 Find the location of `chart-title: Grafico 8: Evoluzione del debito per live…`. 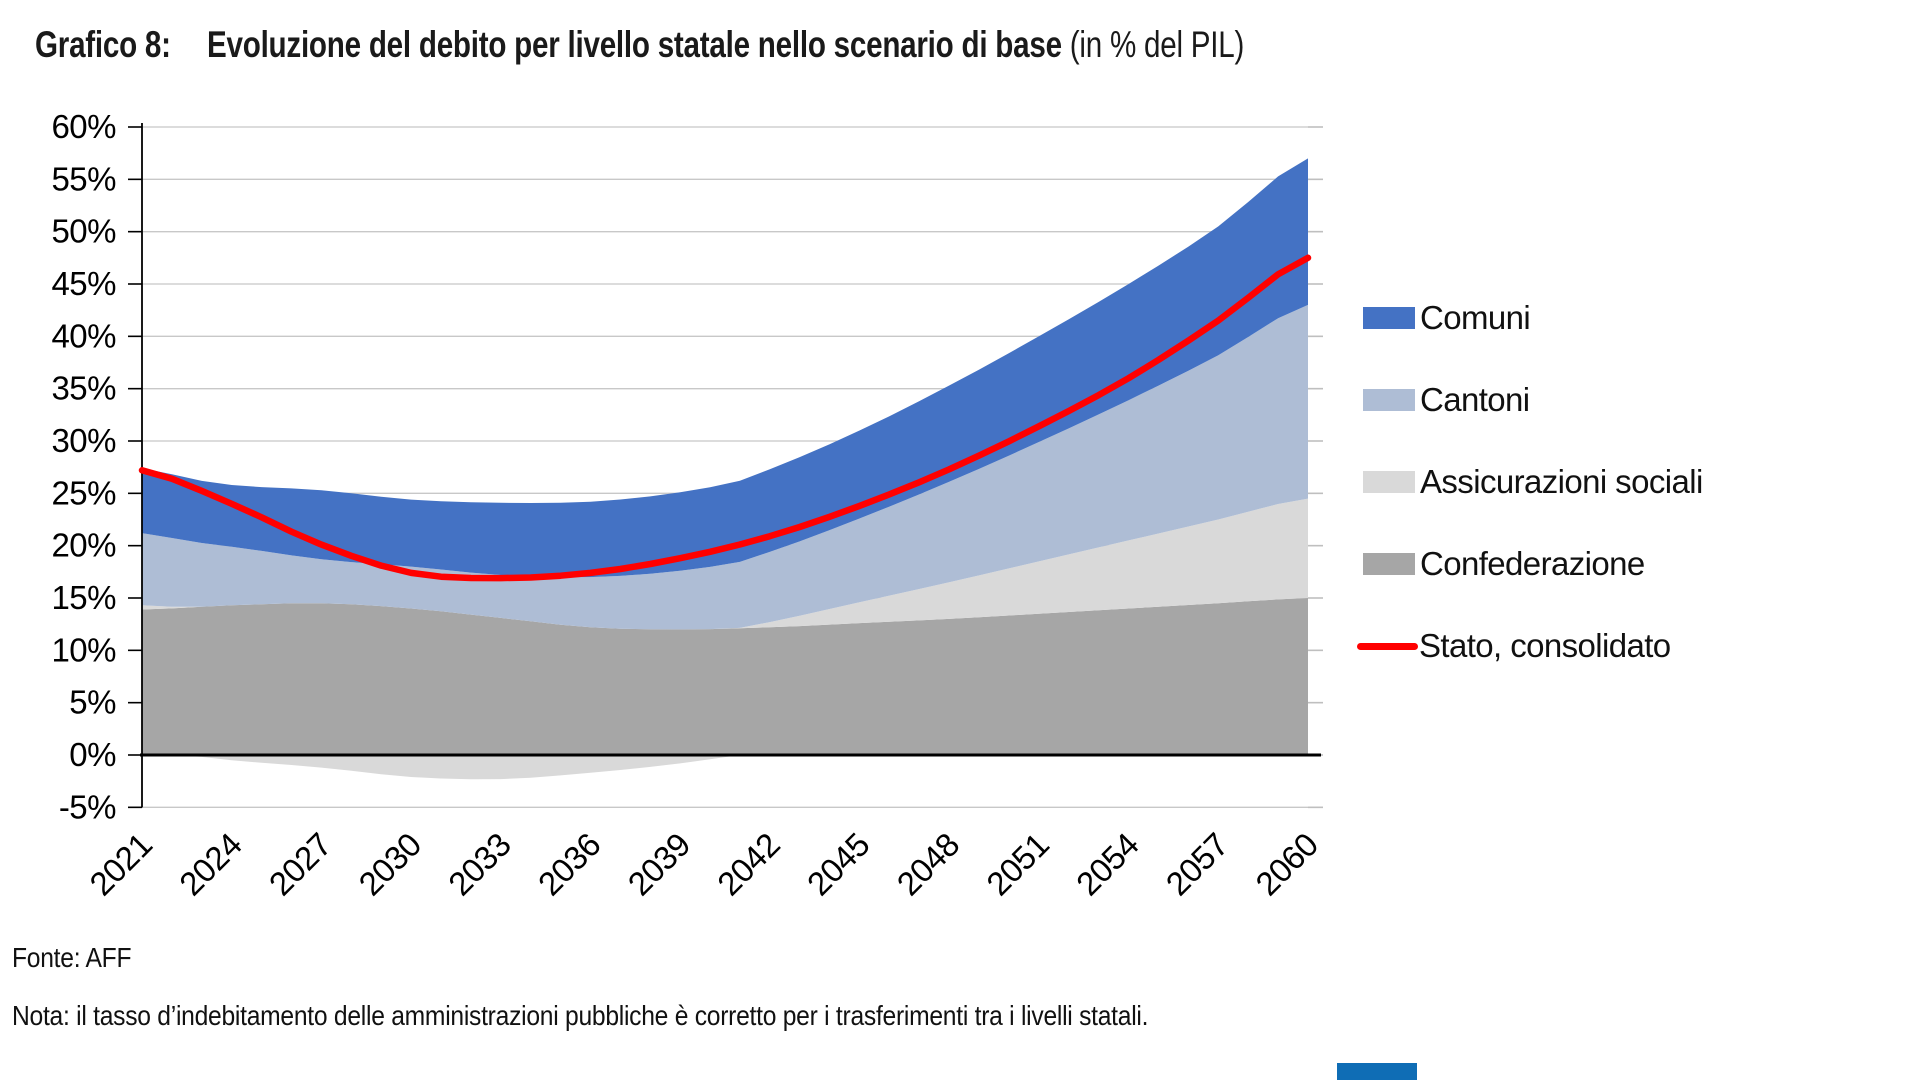

chart-title: Grafico 8: Evoluzione del debito per live… is located at coordinates (639, 45).